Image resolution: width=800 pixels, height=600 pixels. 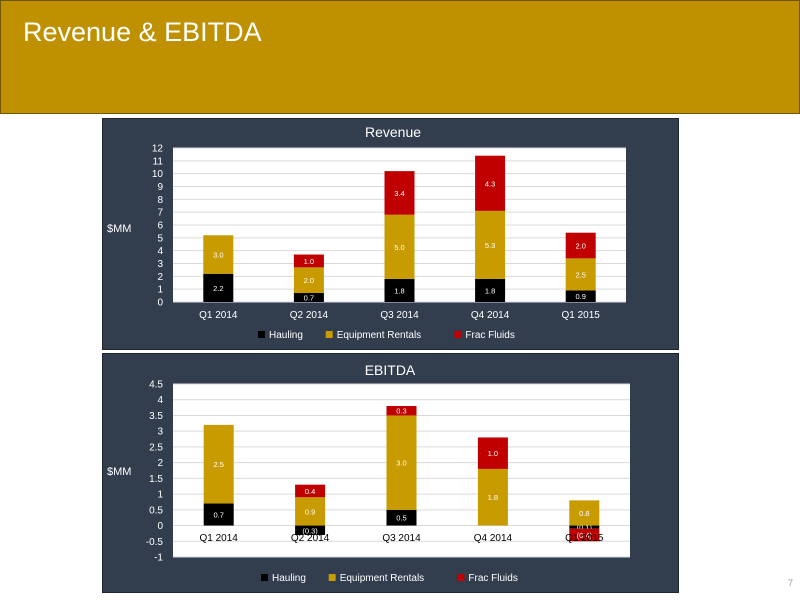 I want to click on revenue-data-label-equipment-rentals-q1-2014: 3.0, so click(x=218, y=255).